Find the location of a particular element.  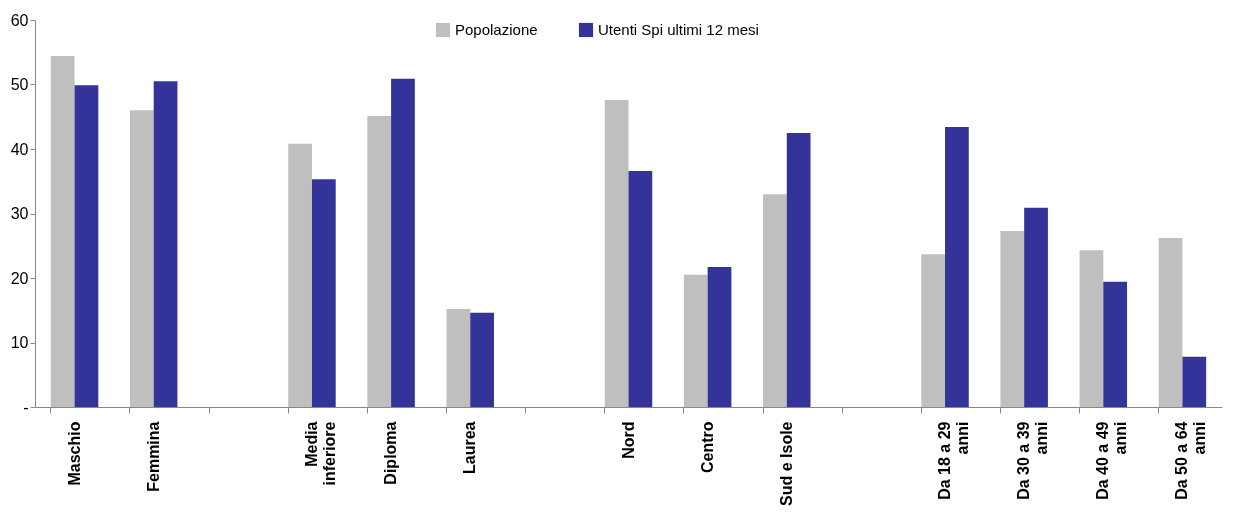

legend-label: Utenti Spi ultimi 12 mesi is located at coordinates (678, 29).